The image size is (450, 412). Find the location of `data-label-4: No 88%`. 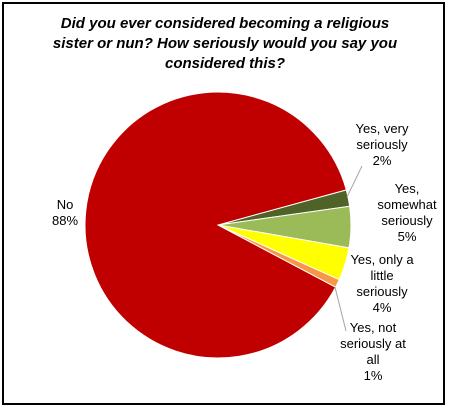

data-label-4: No 88% is located at coordinates (65, 212).